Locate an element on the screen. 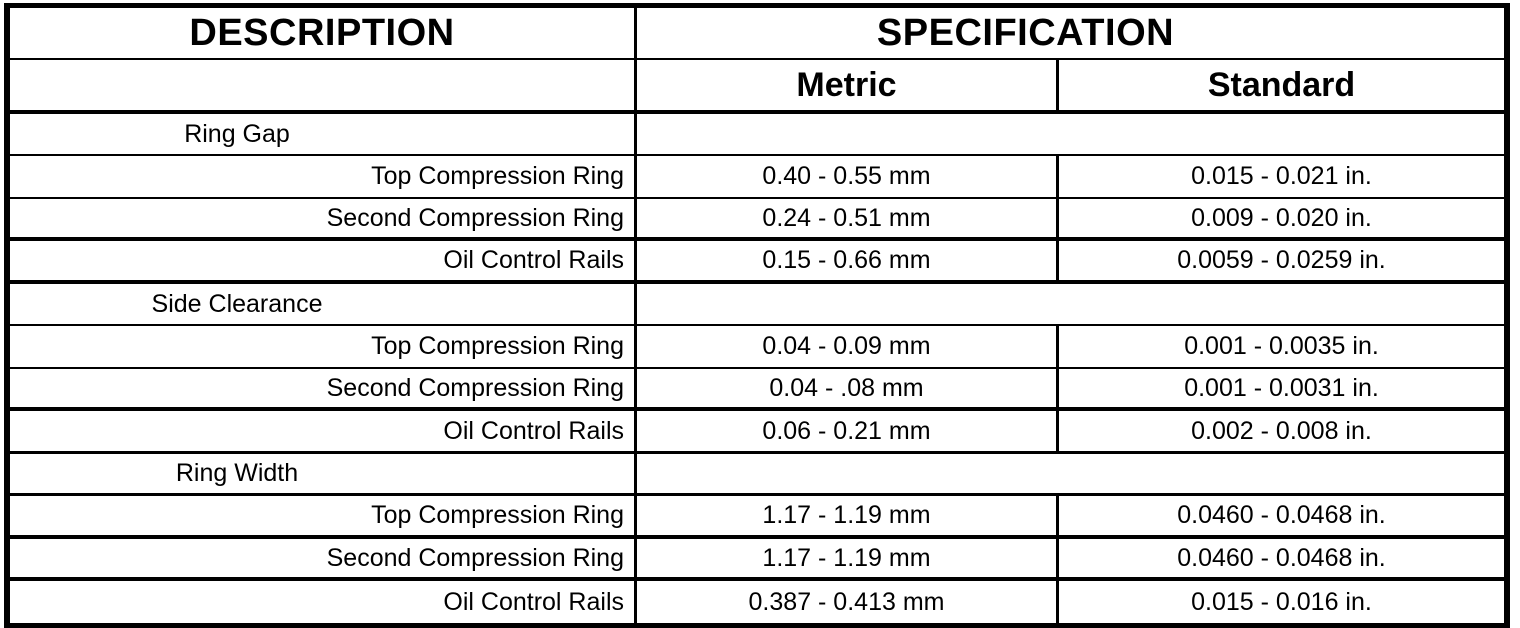 This screenshot has width=1520, height=628. section-title-label: Ring Gap is located at coordinates (237, 133).